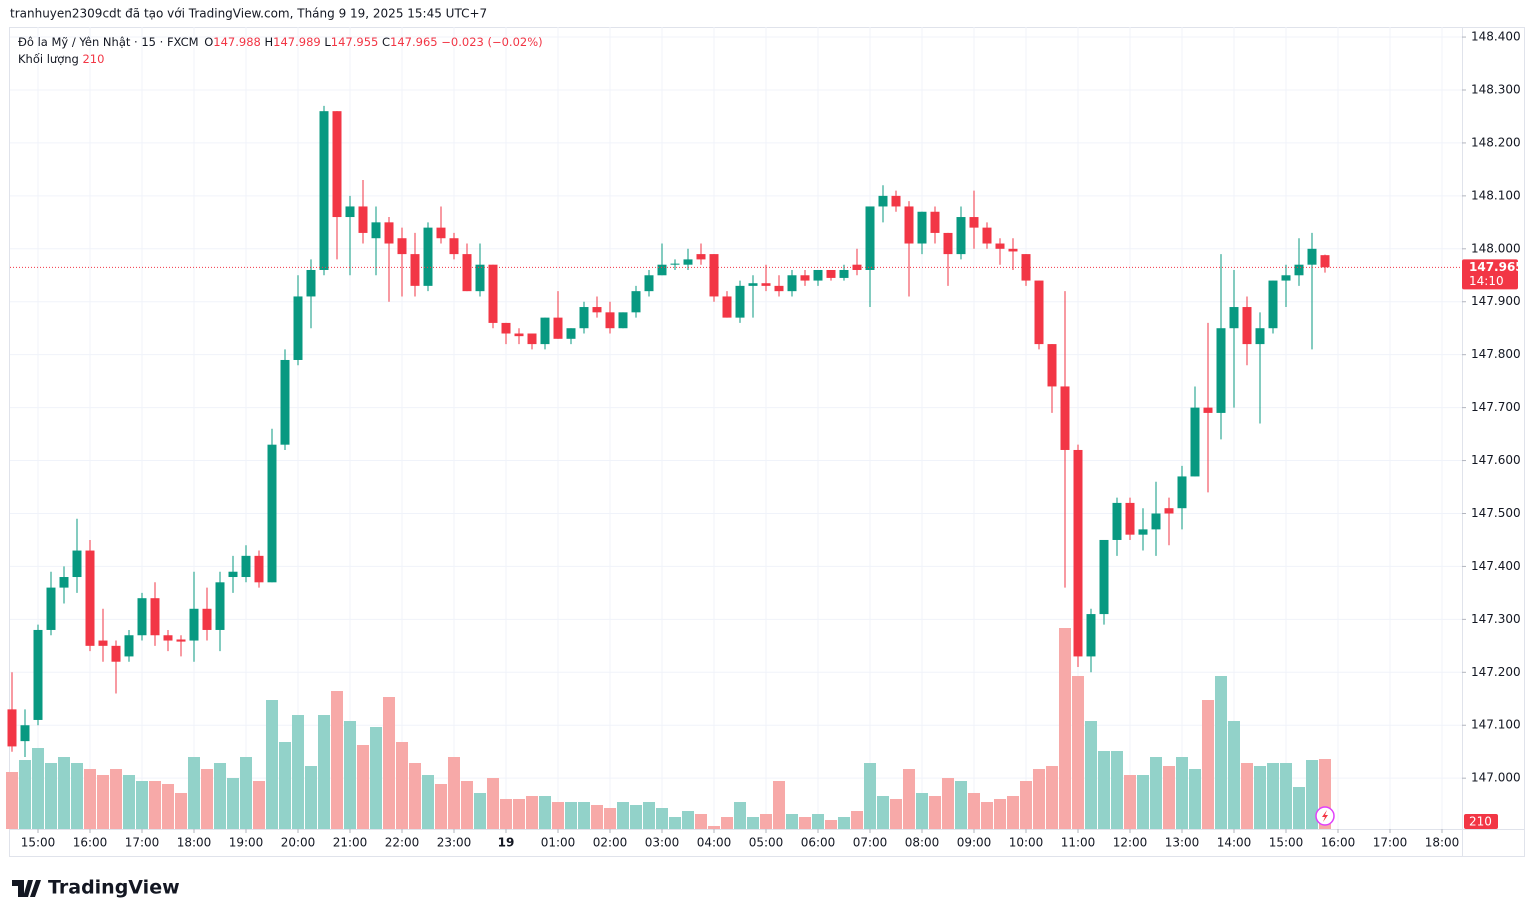 This screenshot has height=917, width=1534. What do you see at coordinates (1496, 513) in the screenshot?
I see `y-tick-label: 147.500` at bounding box center [1496, 513].